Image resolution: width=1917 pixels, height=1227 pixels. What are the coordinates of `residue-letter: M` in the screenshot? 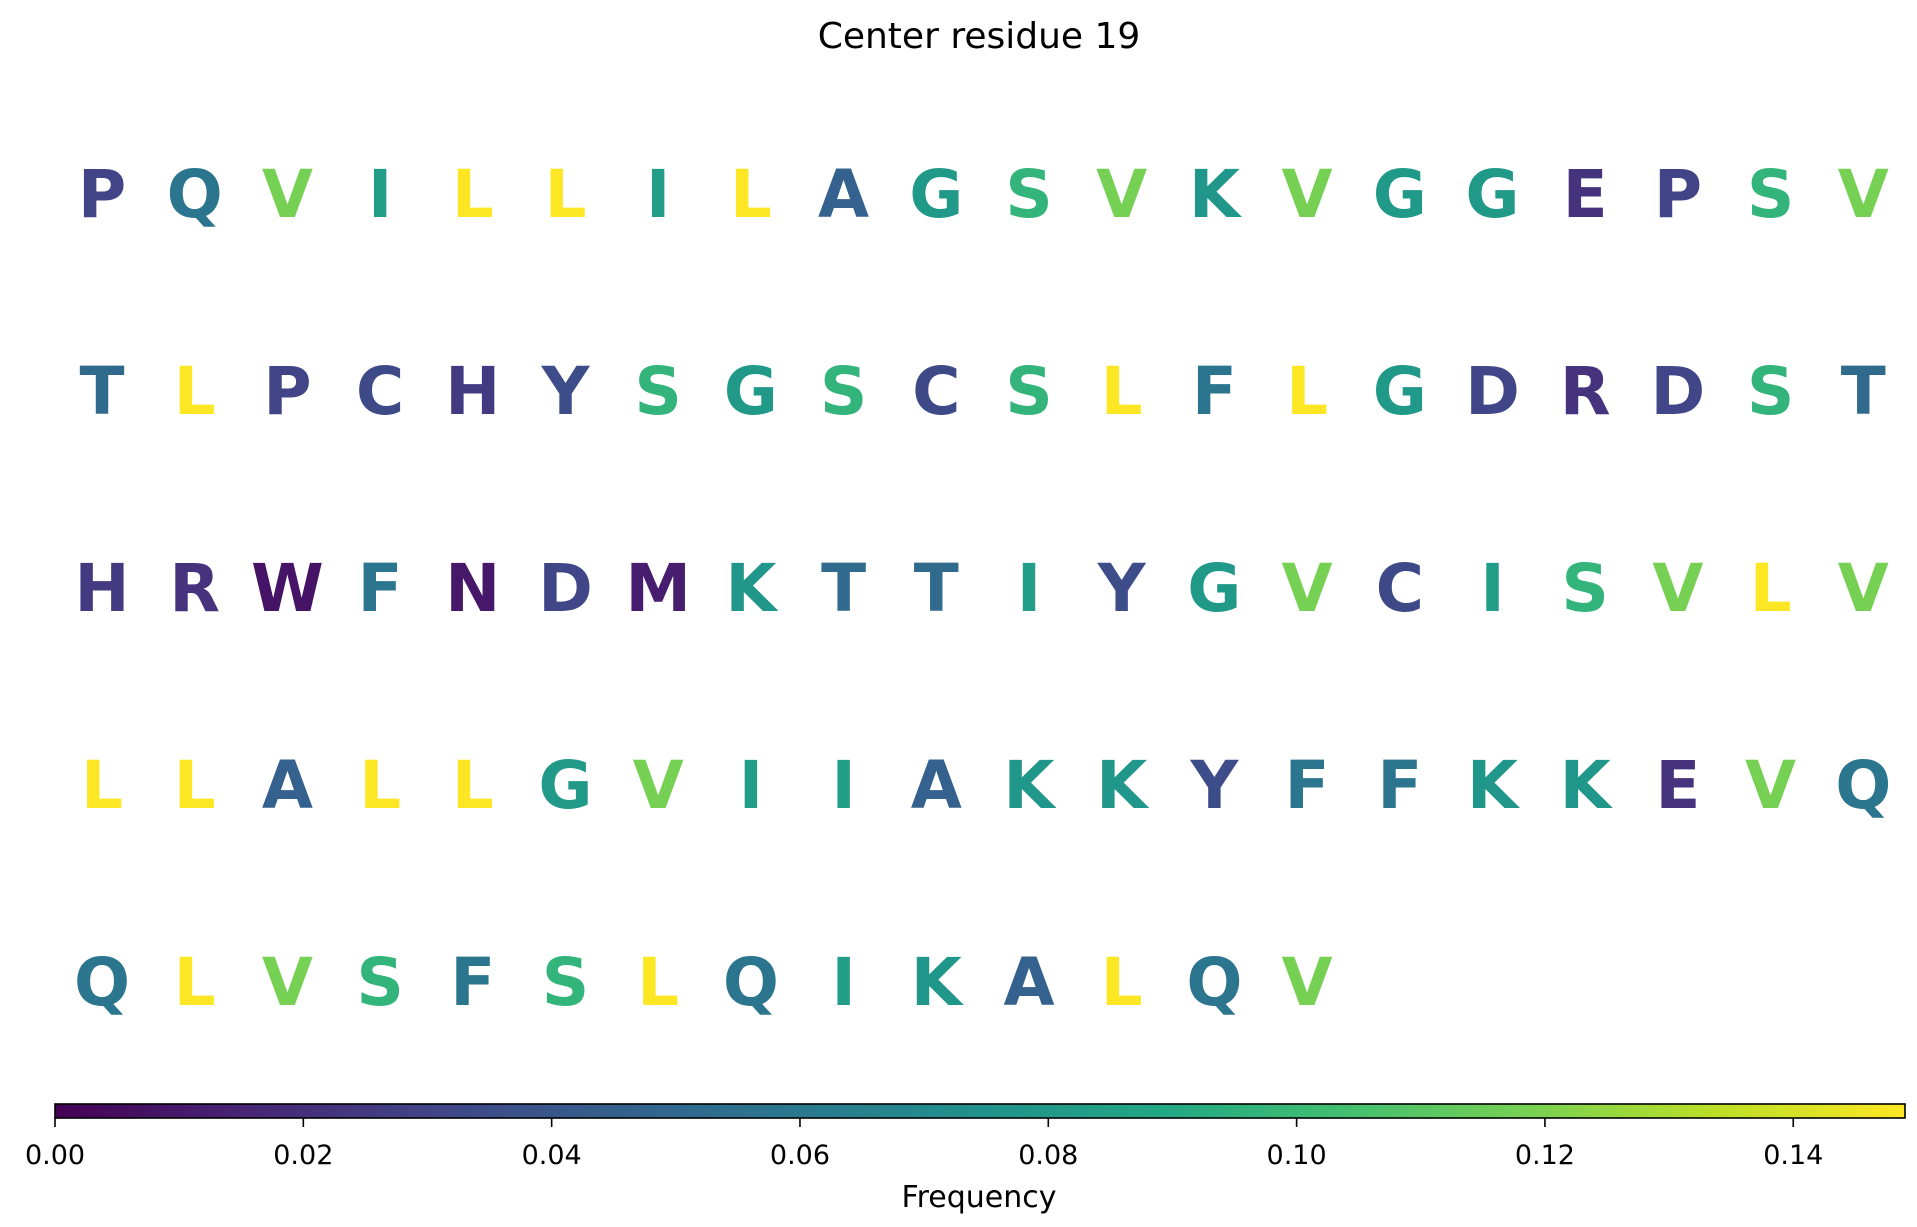 It's located at (658, 588).